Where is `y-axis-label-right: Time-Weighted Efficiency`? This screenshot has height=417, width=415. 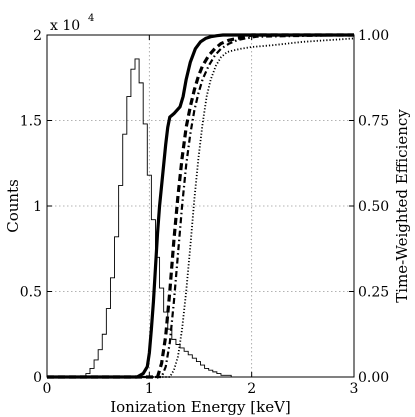
y-axis-label-right: Time-Weighted Efficiency is located at coordinates (402, 206).